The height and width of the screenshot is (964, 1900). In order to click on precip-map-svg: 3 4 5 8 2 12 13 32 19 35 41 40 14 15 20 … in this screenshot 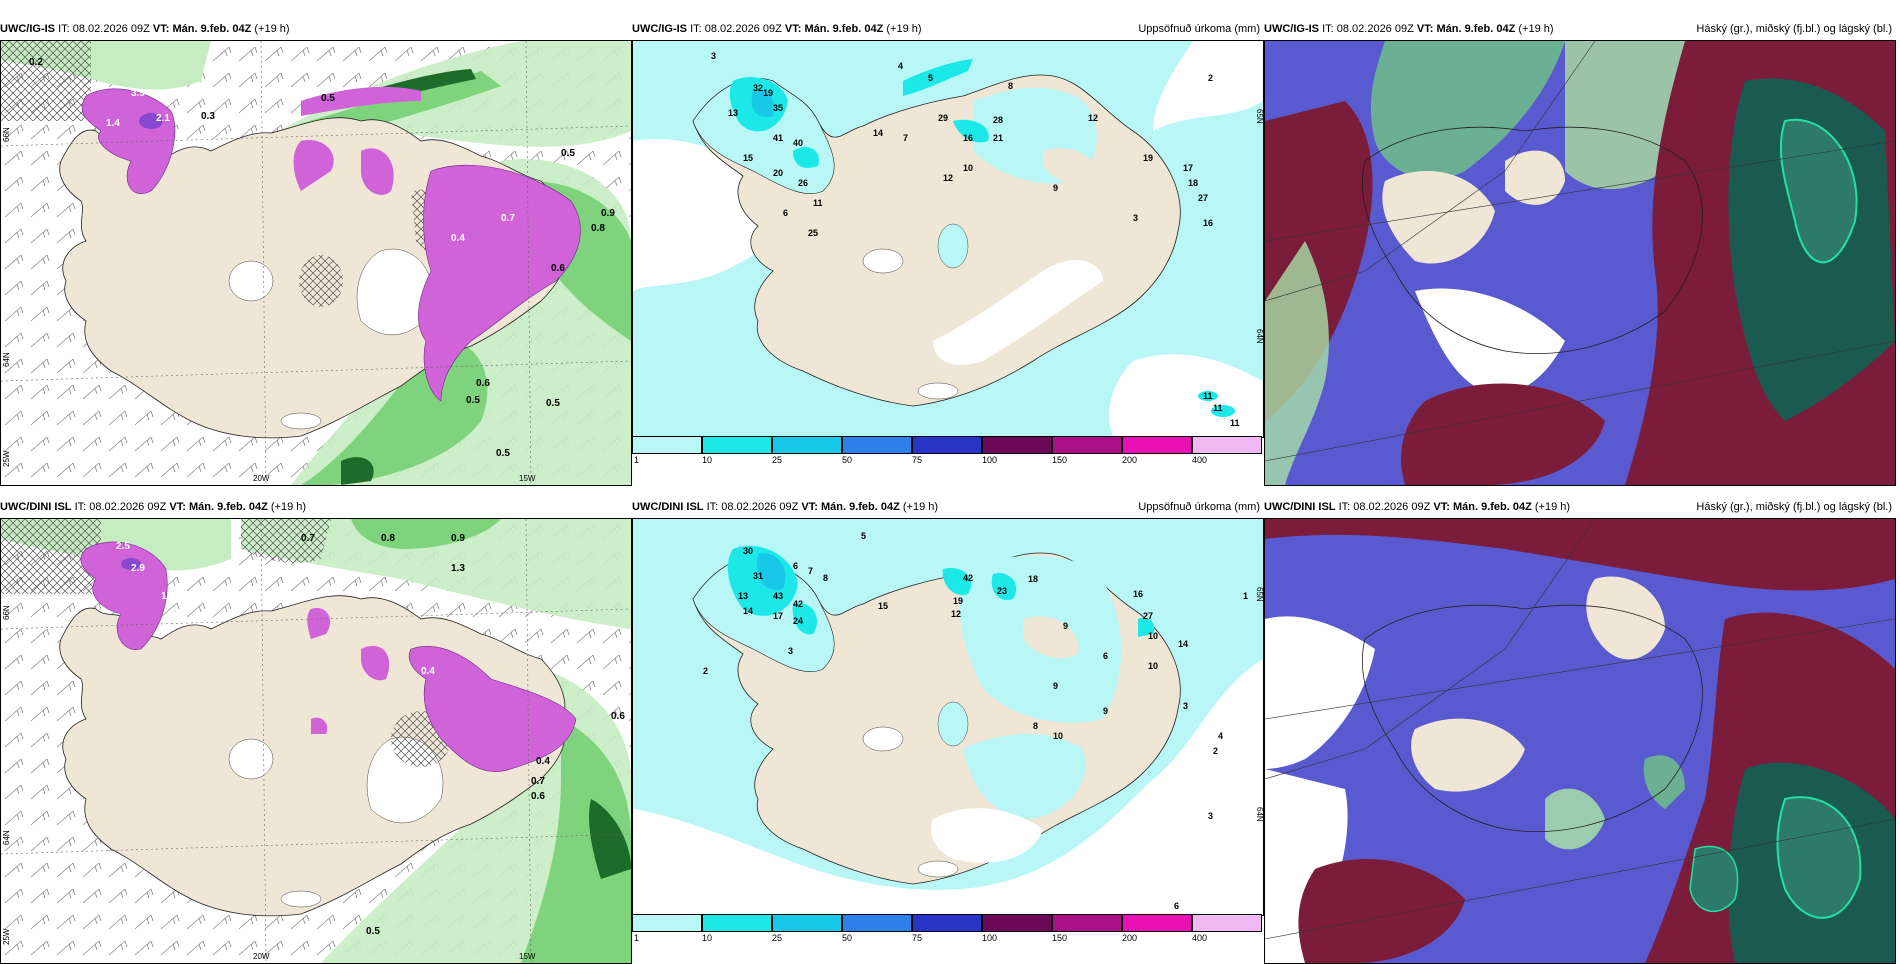, I will do `click(948, 239)`.